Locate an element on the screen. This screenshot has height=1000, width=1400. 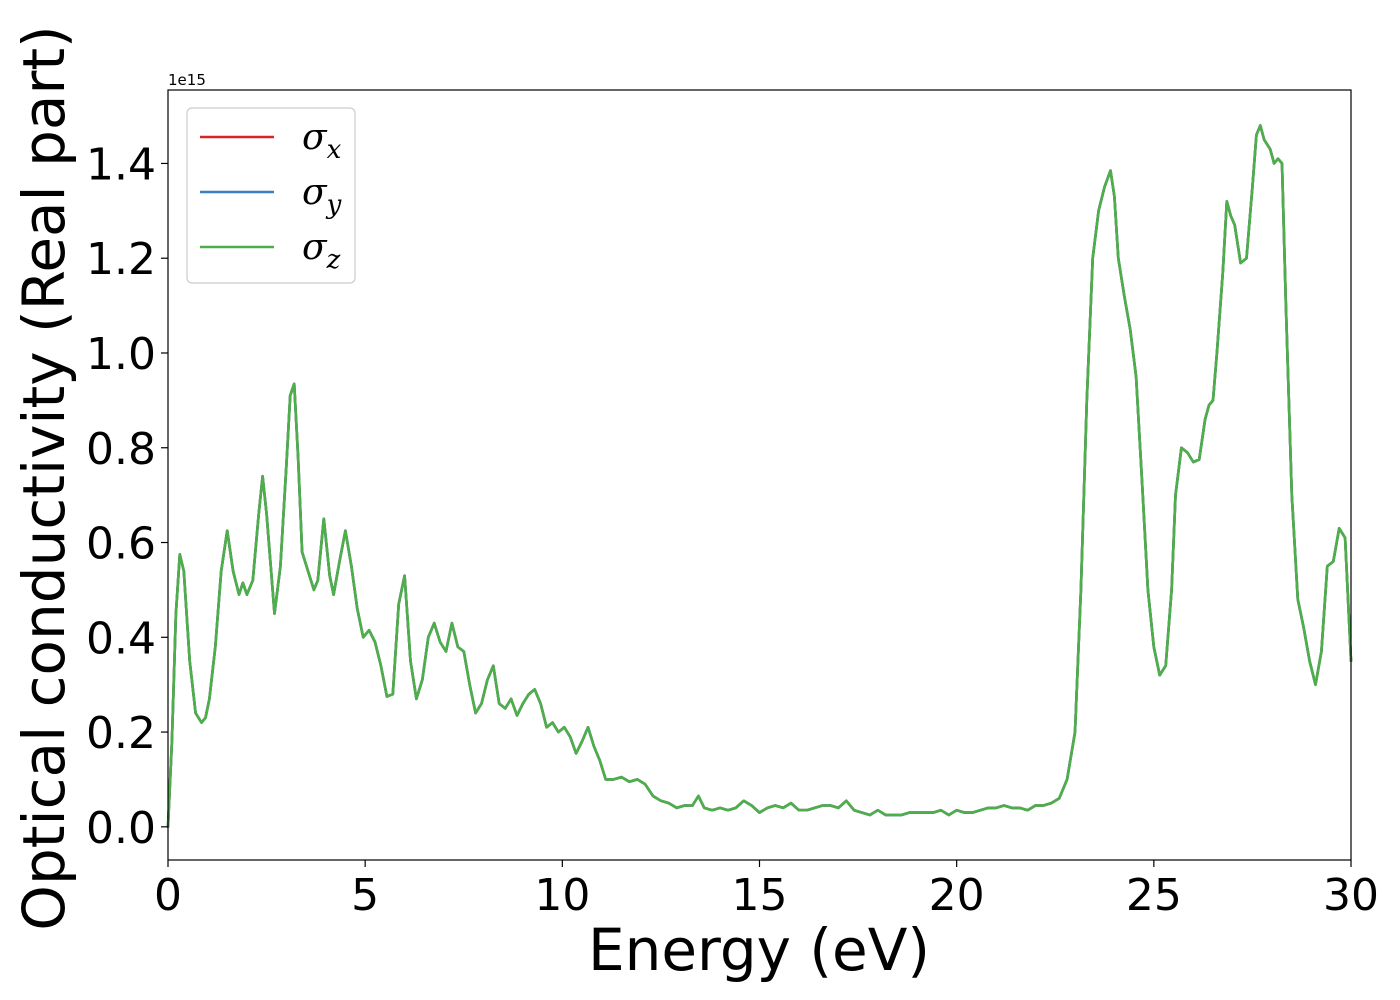
x-tick-label: 20 is located at coordinates (957, 895).